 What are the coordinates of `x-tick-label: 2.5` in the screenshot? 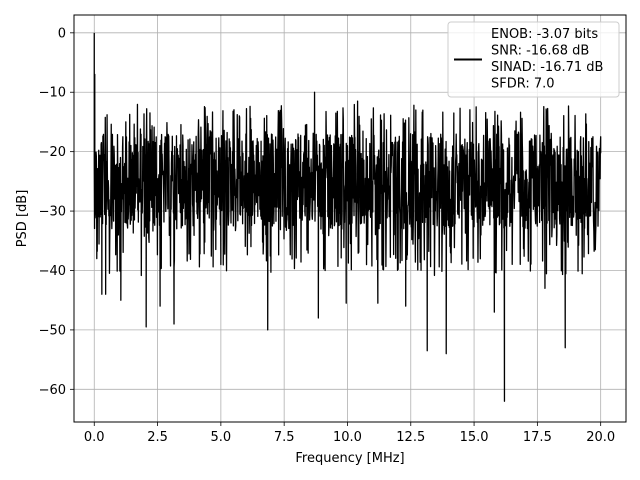 It's located at (157, 437).